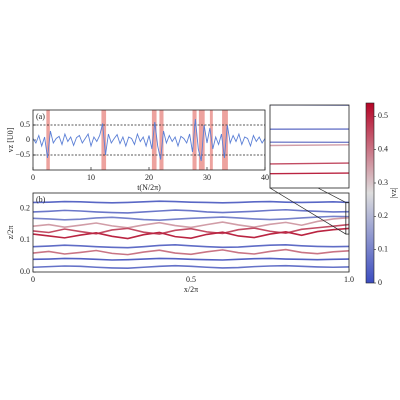  What do you see at coordinates (25, 124) in the screenshot?
I see `y-tick-label: 0.5` at bounding box center [25, 124].